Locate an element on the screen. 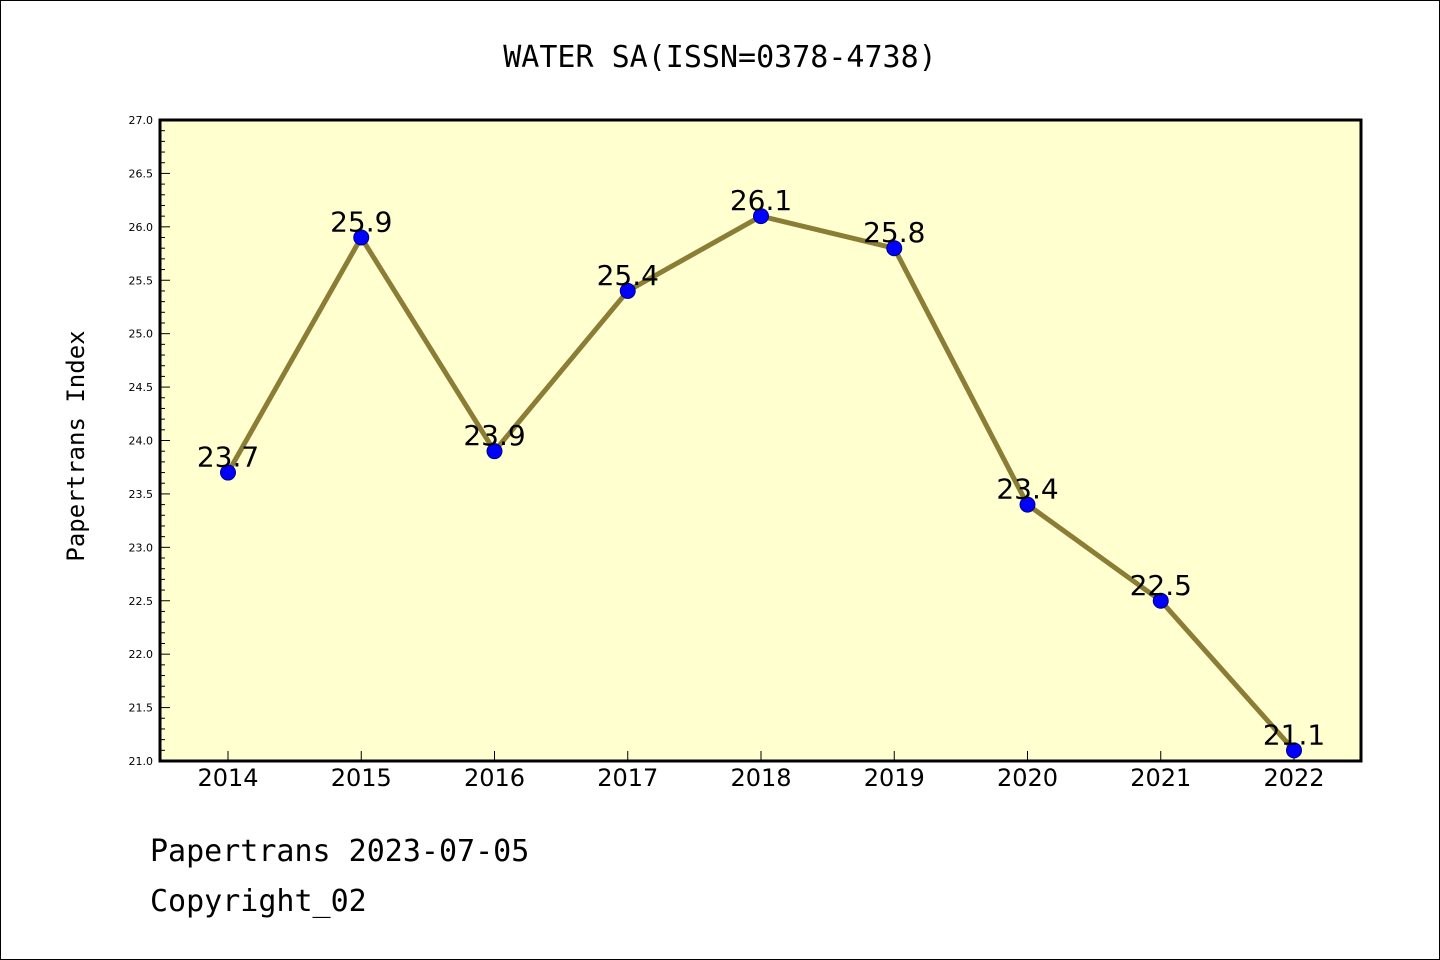 This screenshot has height=960, width=1440. x-tick-label: 2019 is located at coordinates (894, 778).